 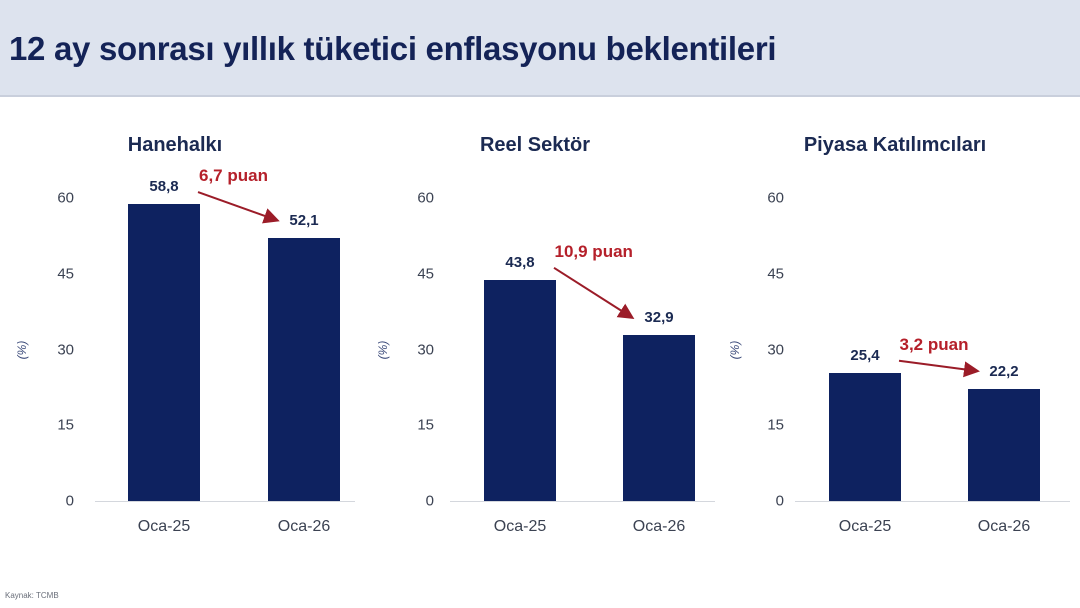 What do you see at coordinates (535, 145) in the screenshot?
I see `chart-title: Reel Sektör` at bounding box center [535, 145].